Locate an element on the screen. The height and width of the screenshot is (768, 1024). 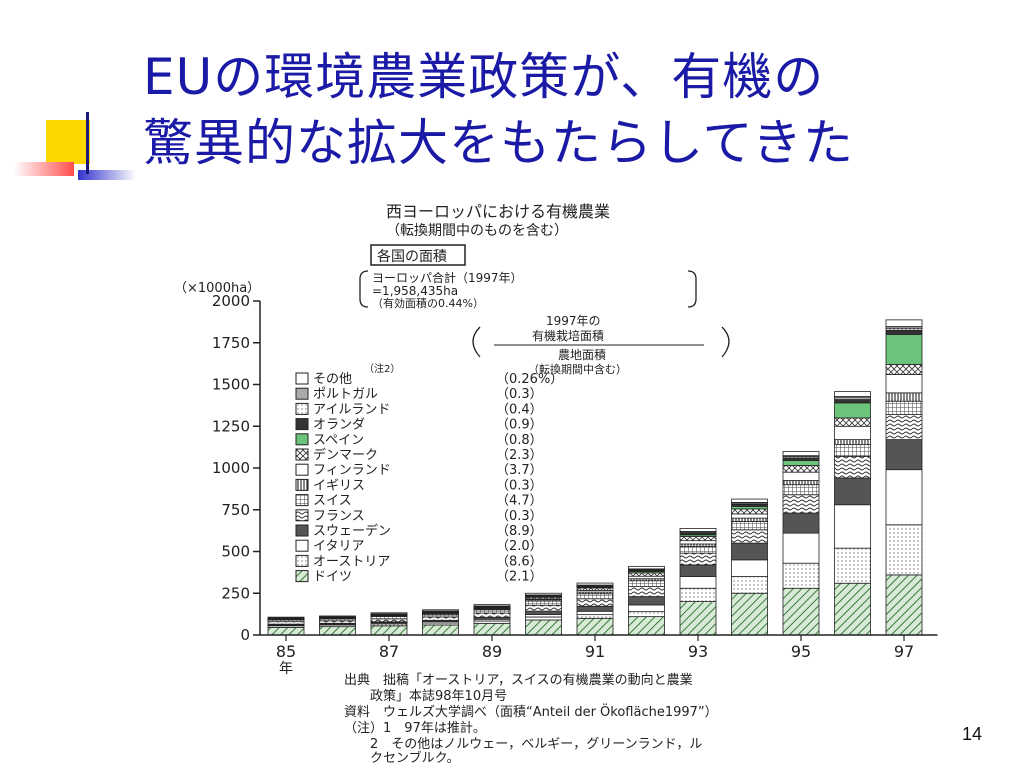
page-number: 14 is located at coordinates (971, 734).